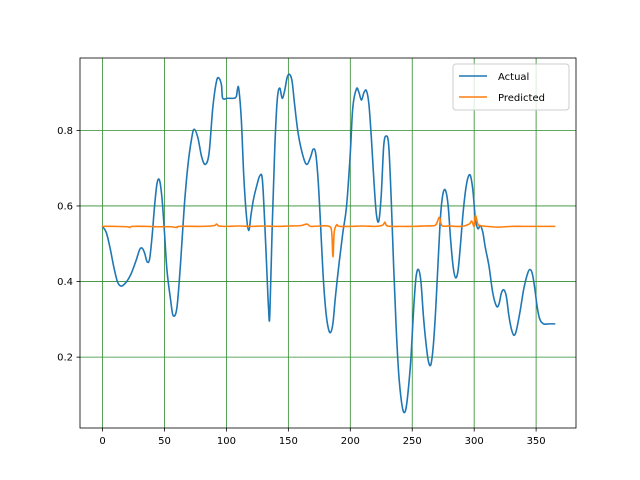 Image resolution: width=640 pixels, height=480 pixels. Describe the element at coordinates (164, 441) in the screenshot. I see `x-tick-label: 50` at that location.